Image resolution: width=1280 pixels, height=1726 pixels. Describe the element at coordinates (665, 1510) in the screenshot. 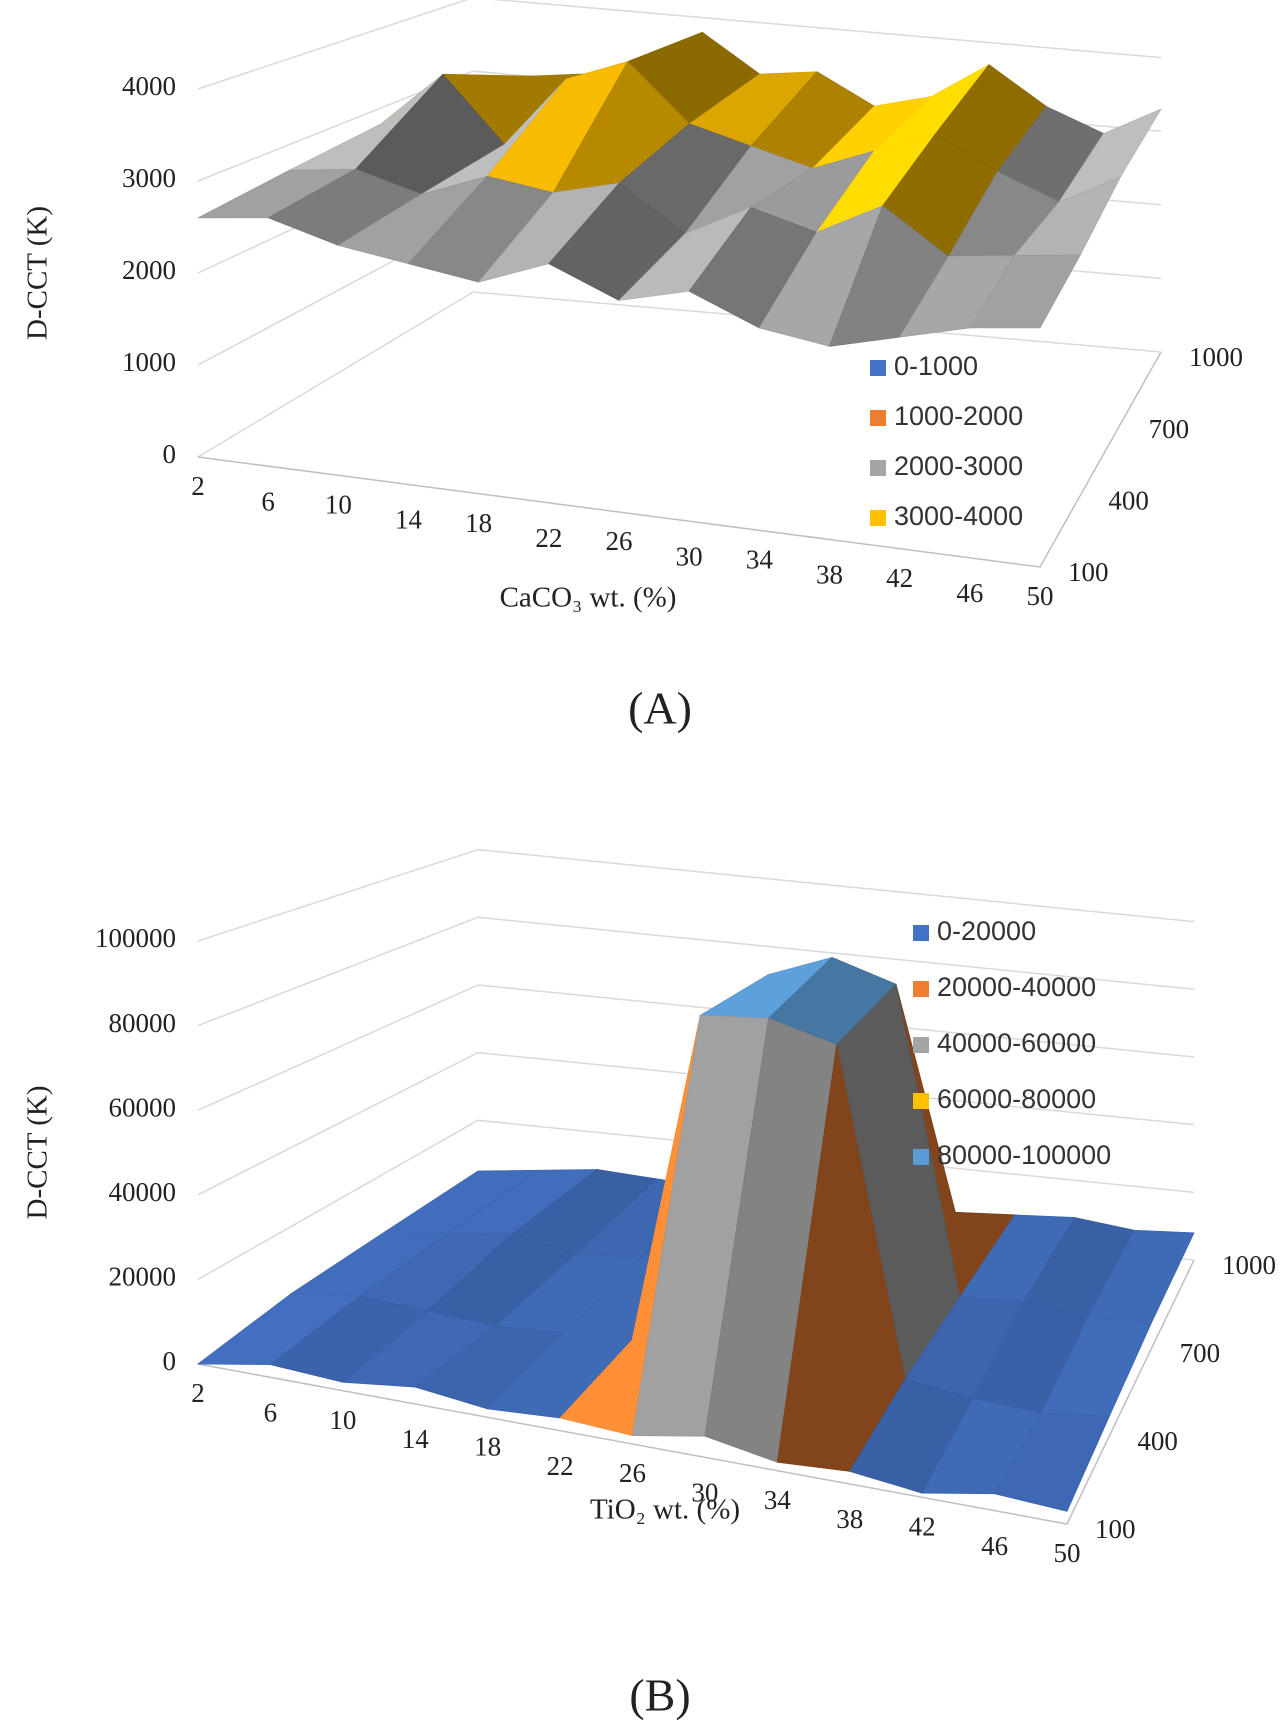

I see `x-axis-title: TiO₂ wt. (%)` at that location.